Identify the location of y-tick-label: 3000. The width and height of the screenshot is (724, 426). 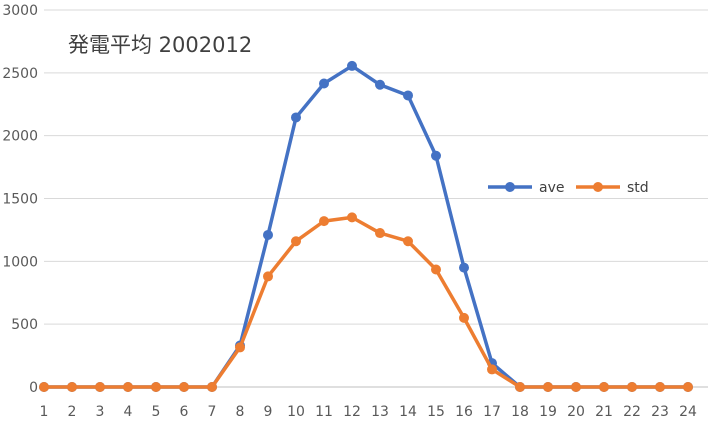
(20, 11).